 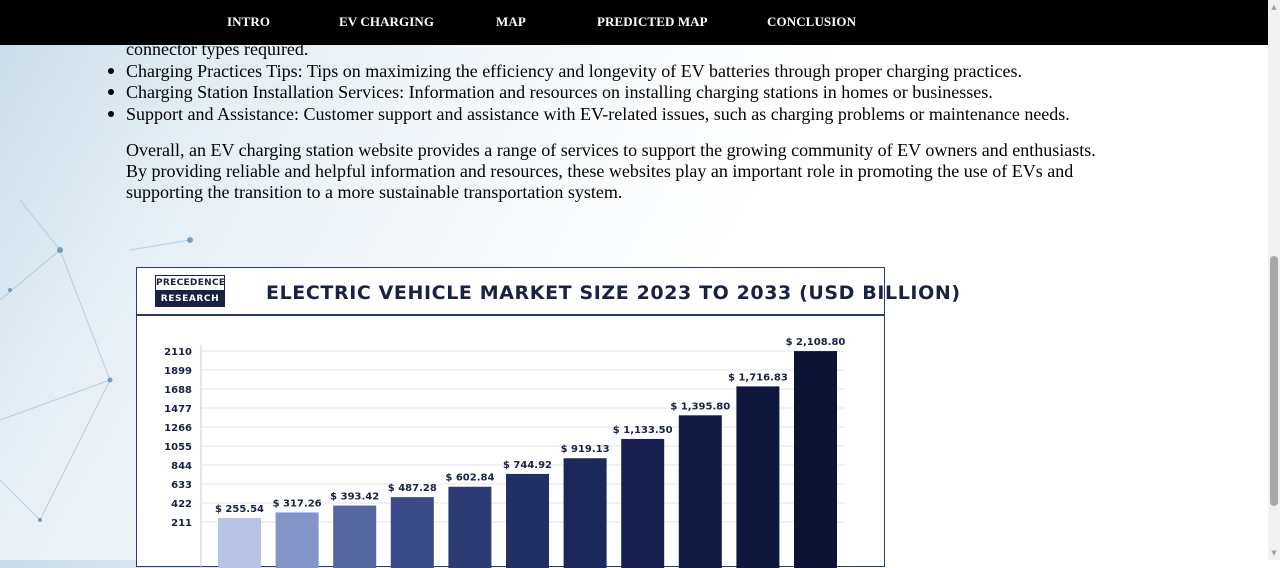 I want to click on precedence-research-logo: PRECEDENCE RESEARCH, so click(x=190, y=291).